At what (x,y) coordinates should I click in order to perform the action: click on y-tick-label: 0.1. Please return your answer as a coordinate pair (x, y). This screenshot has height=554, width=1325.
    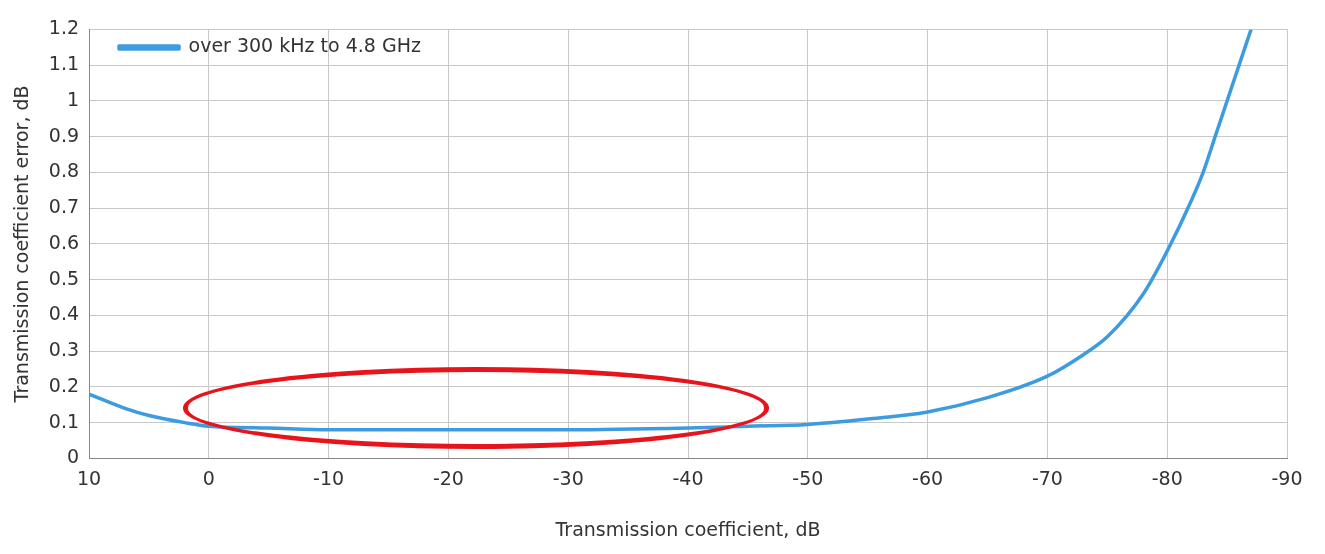
    Looking at the image, I should click on (64, 420).